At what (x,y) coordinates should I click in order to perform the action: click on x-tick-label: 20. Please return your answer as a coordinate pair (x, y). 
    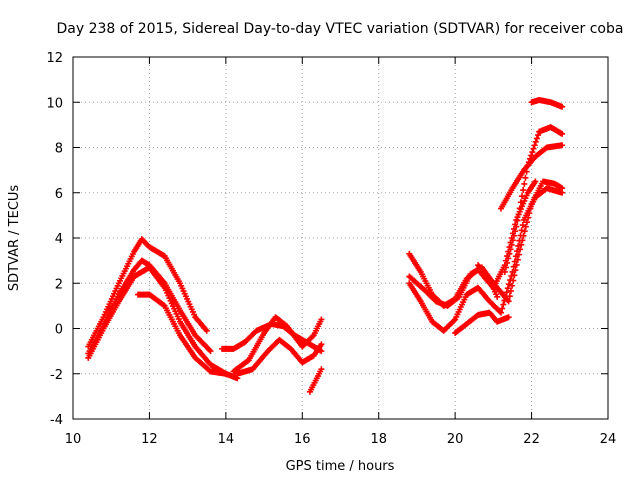
    Looking at the image, I should click on (455, 439).